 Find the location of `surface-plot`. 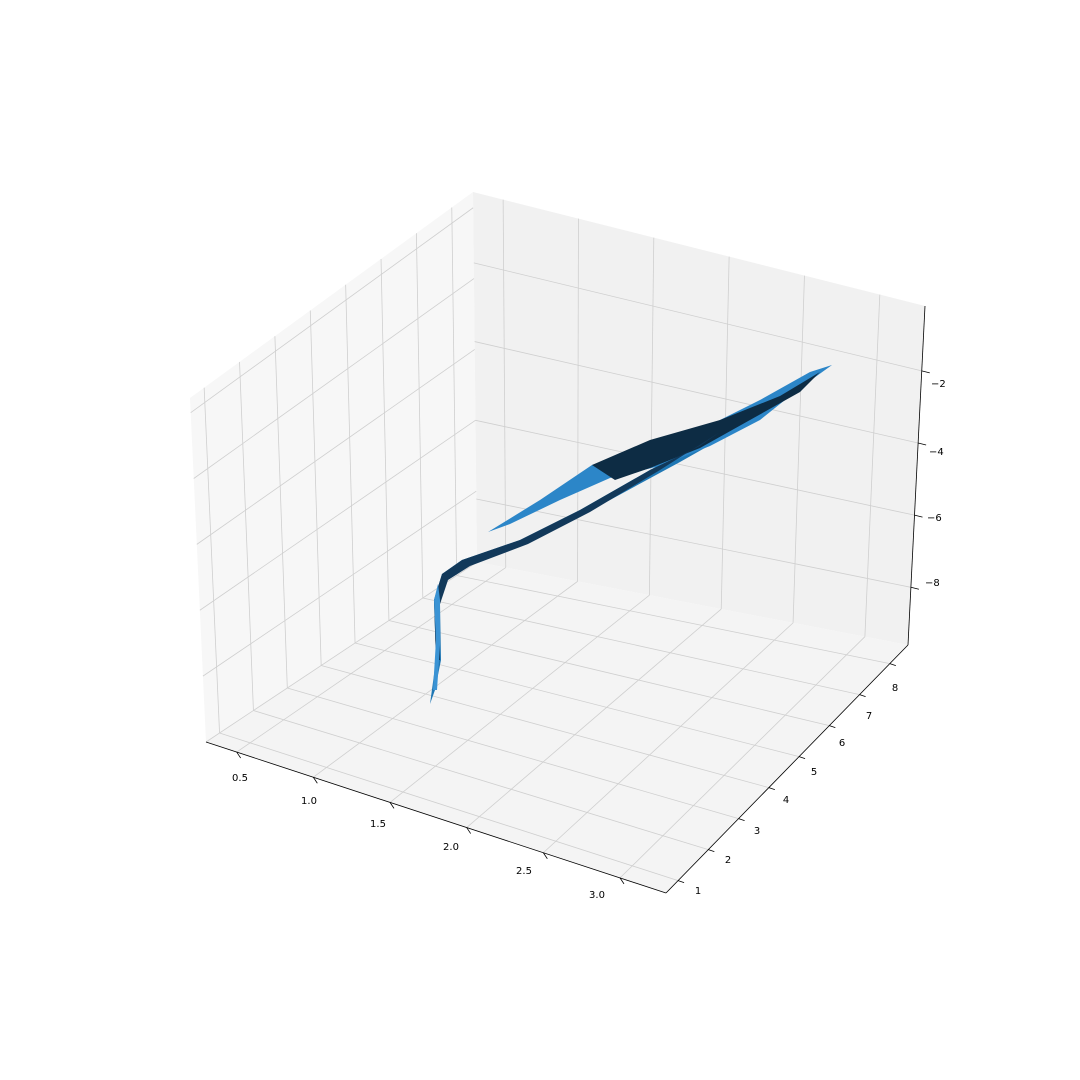

surface-plot is located at coordinates (631, 534).